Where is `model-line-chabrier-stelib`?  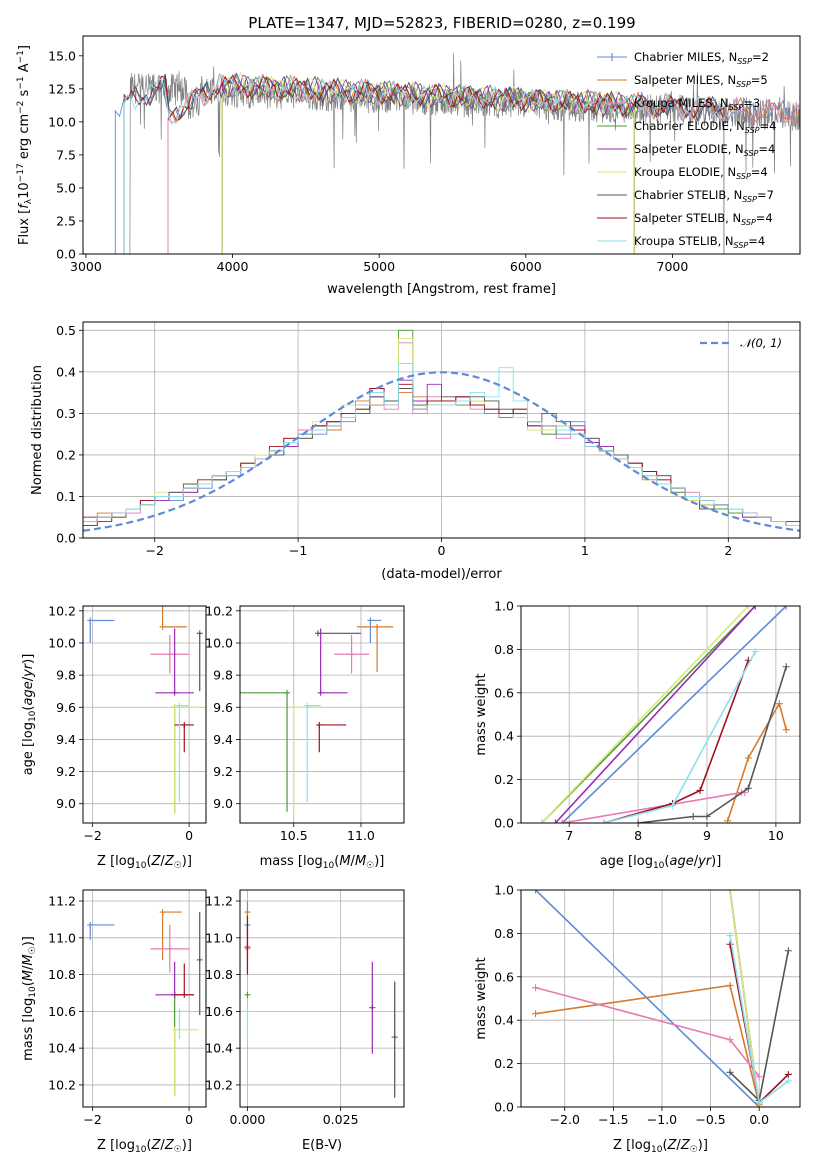
model-line-chabrier-stelib is located at coordinates (424, 163).